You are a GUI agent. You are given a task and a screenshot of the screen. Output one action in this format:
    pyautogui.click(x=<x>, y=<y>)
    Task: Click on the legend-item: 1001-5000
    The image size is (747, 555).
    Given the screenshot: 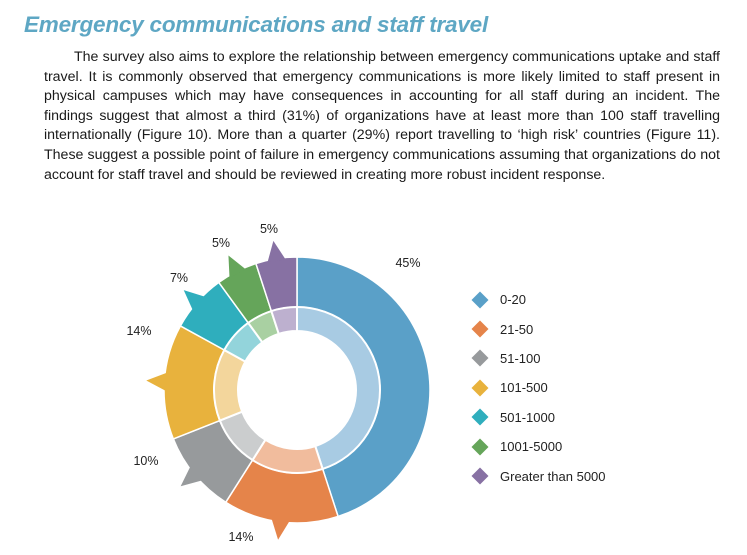 What is the action you would take?
    pyautogui.click(x=538, y=446)
    